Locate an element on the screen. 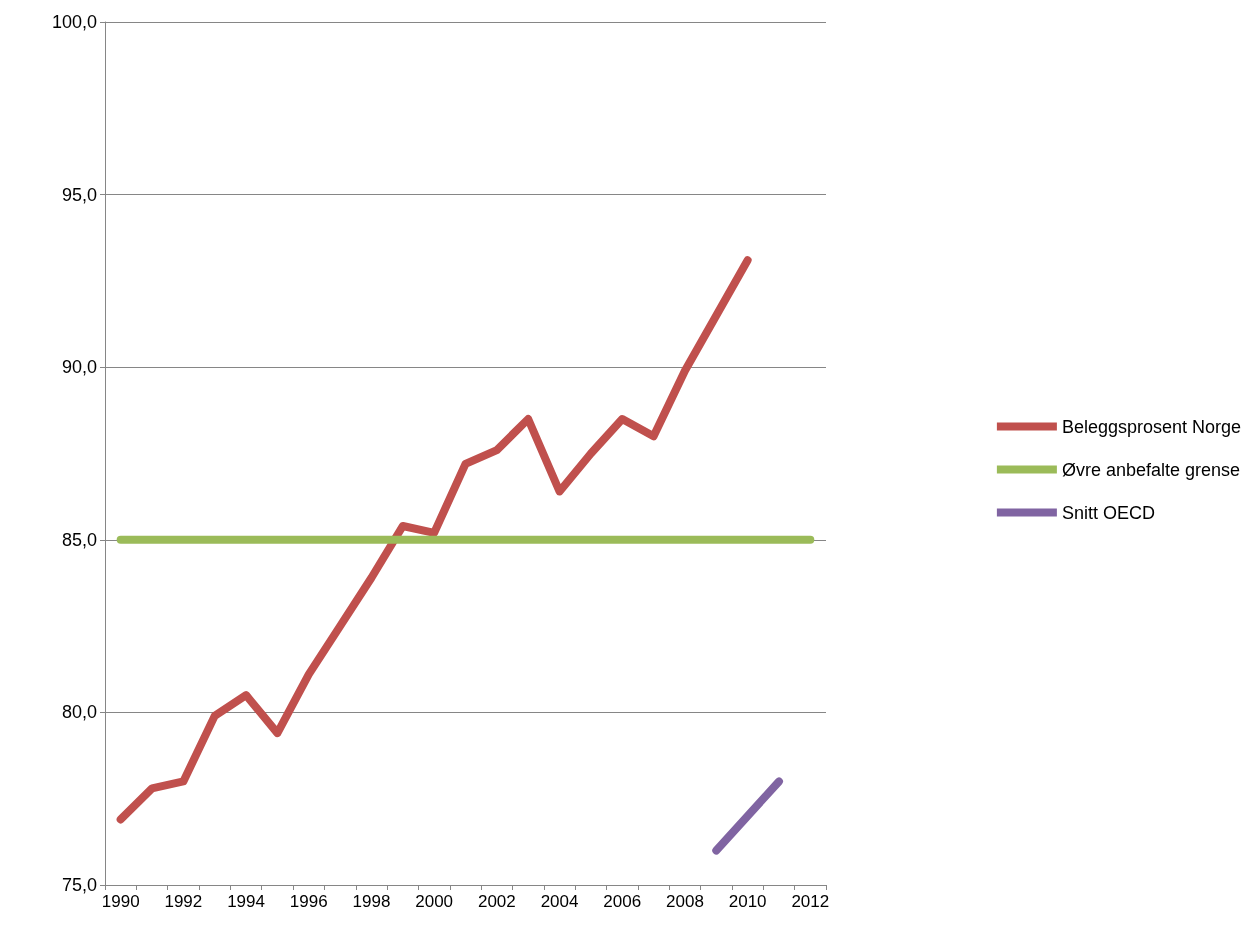 The image size is (1251, 939). x-tick-label: 1998 is located at coordinates (371, 901).